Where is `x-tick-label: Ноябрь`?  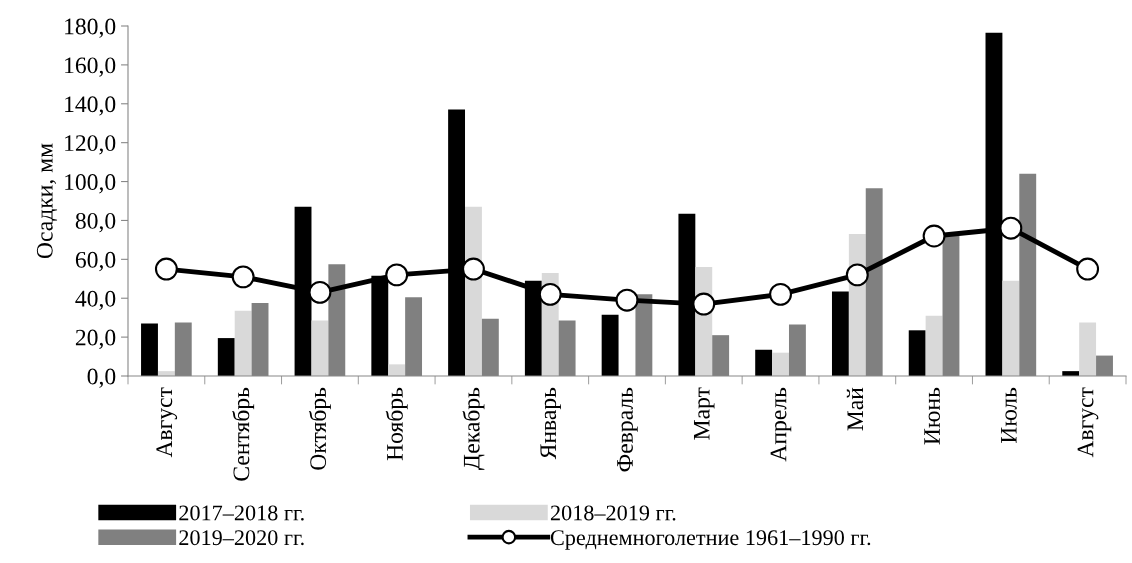 x-tick-label: Ноябрь is located at coordinates (396, 424).